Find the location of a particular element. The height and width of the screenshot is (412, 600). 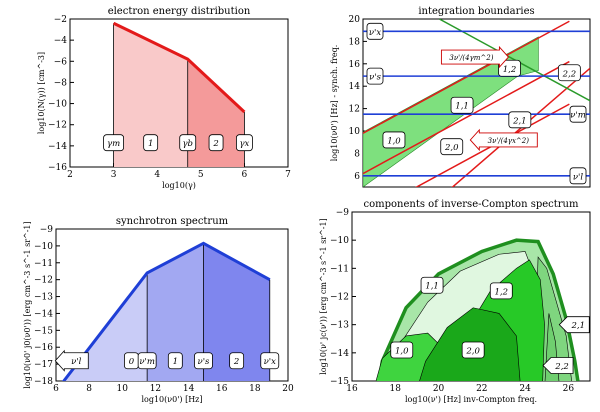

ic-label-2-0: 2,0 is located at coordinates (472, 352).